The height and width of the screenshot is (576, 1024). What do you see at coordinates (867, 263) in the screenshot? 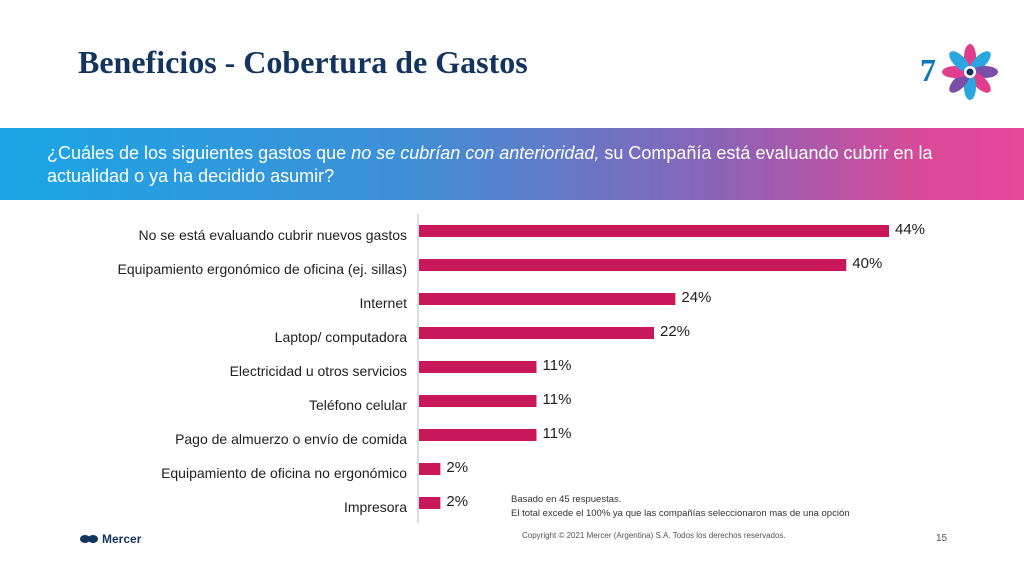
I see `data-label: 40%` at bounding box center [867, 263].